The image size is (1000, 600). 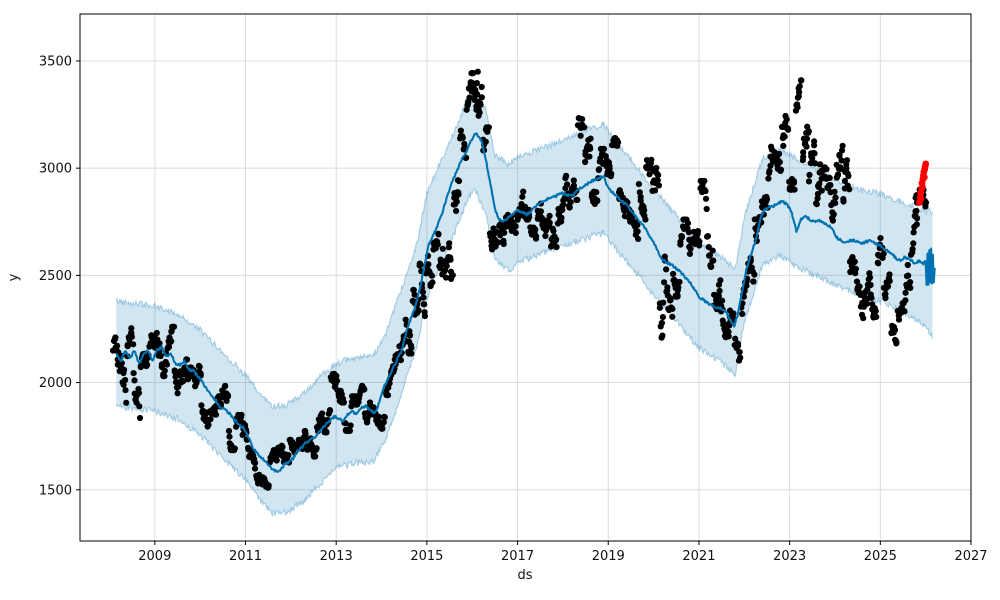 What do you see at coordinates (55, 276) in the screenshot?
I see `y-tick-label: 2500` at bounding box center [55, 276].